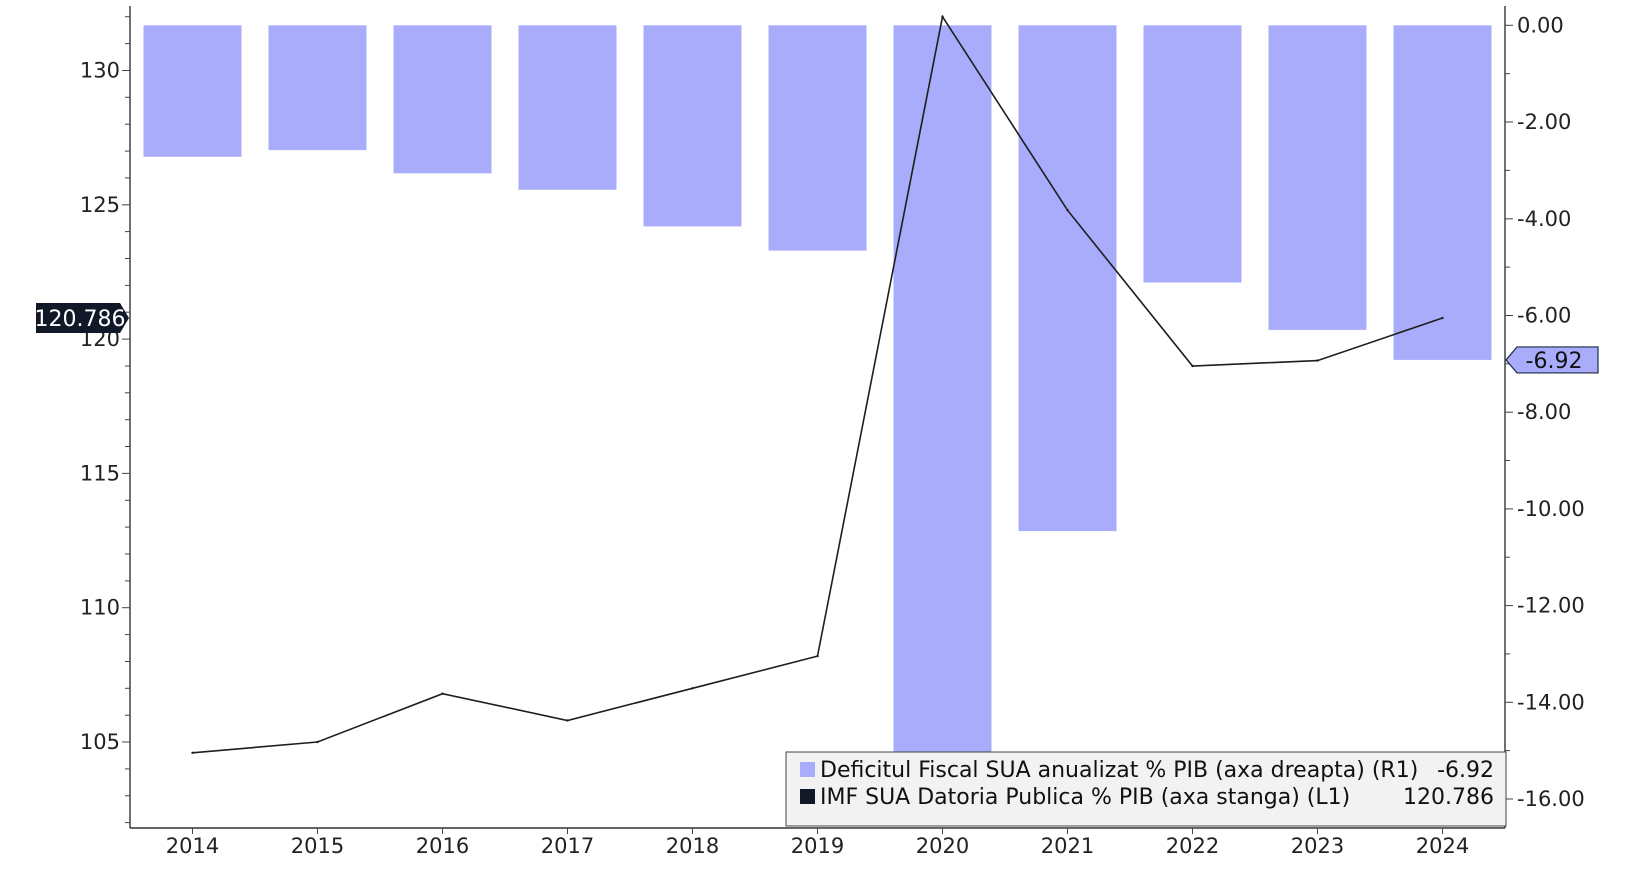 This screenshot has height=891, width=1642. Describe the element at coordinates (567, 720) in the screenshot. I see `line-point-2017` at that location.